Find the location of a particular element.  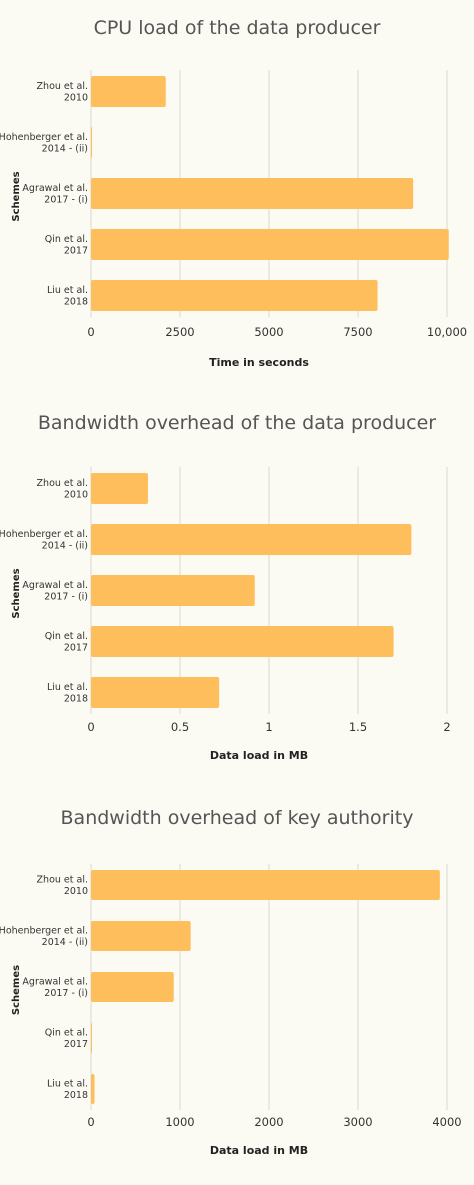

chart-title: Bandwidth overhead of the data producer is located at coordinates (237, 423).